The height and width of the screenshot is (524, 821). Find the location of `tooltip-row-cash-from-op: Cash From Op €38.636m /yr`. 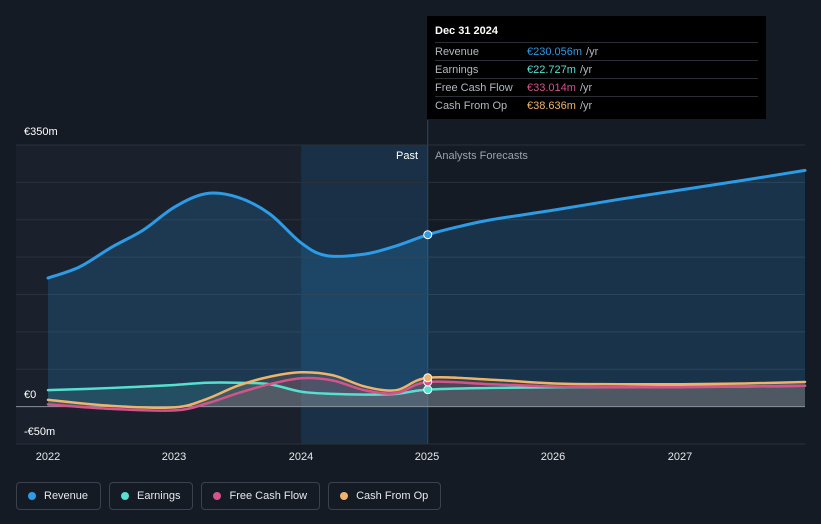

tooltip-row-cash-from-op: Cash From Op €38.636m /yr is located at coordinates (596, 105).